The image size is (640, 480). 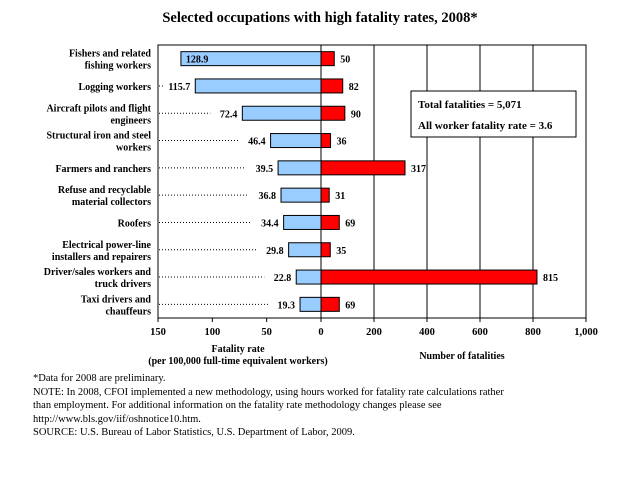 I want to click on note-line: http://www.bls.gov/iif/oshnotice10.htm., so click(x=117, y=419).